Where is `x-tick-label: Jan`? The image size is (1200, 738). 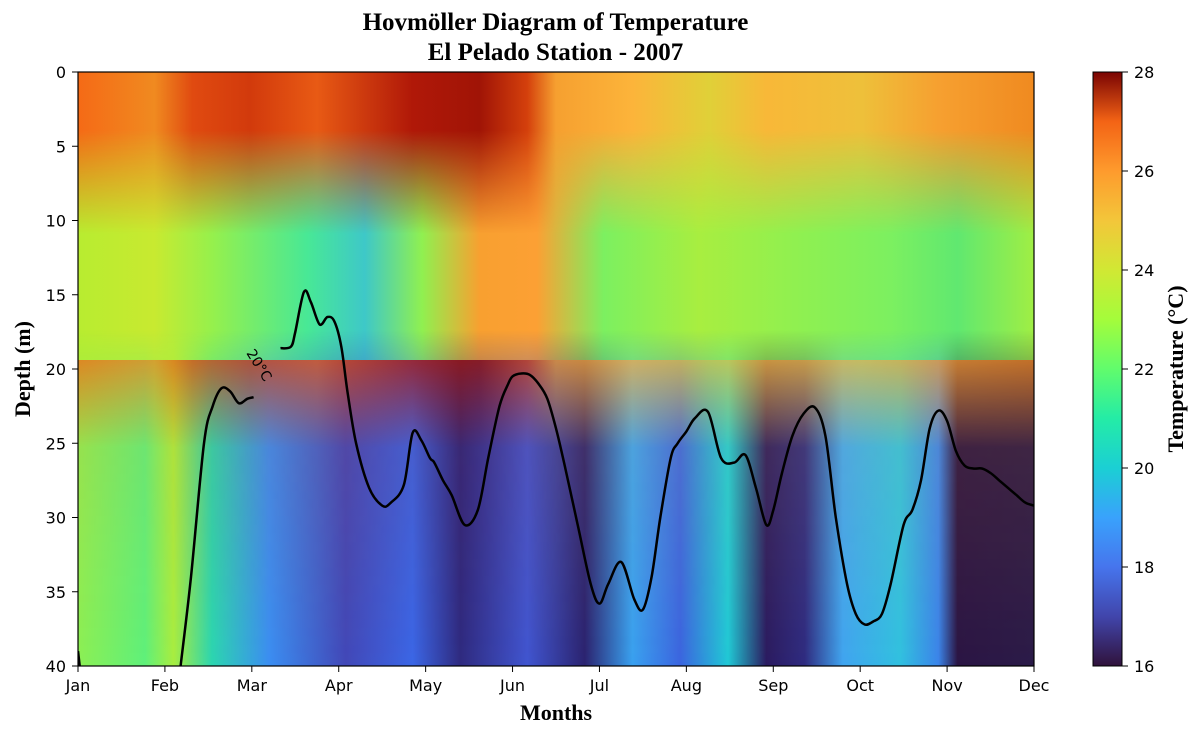 x-tick-label: Jan is located at coordinates (78, 685).